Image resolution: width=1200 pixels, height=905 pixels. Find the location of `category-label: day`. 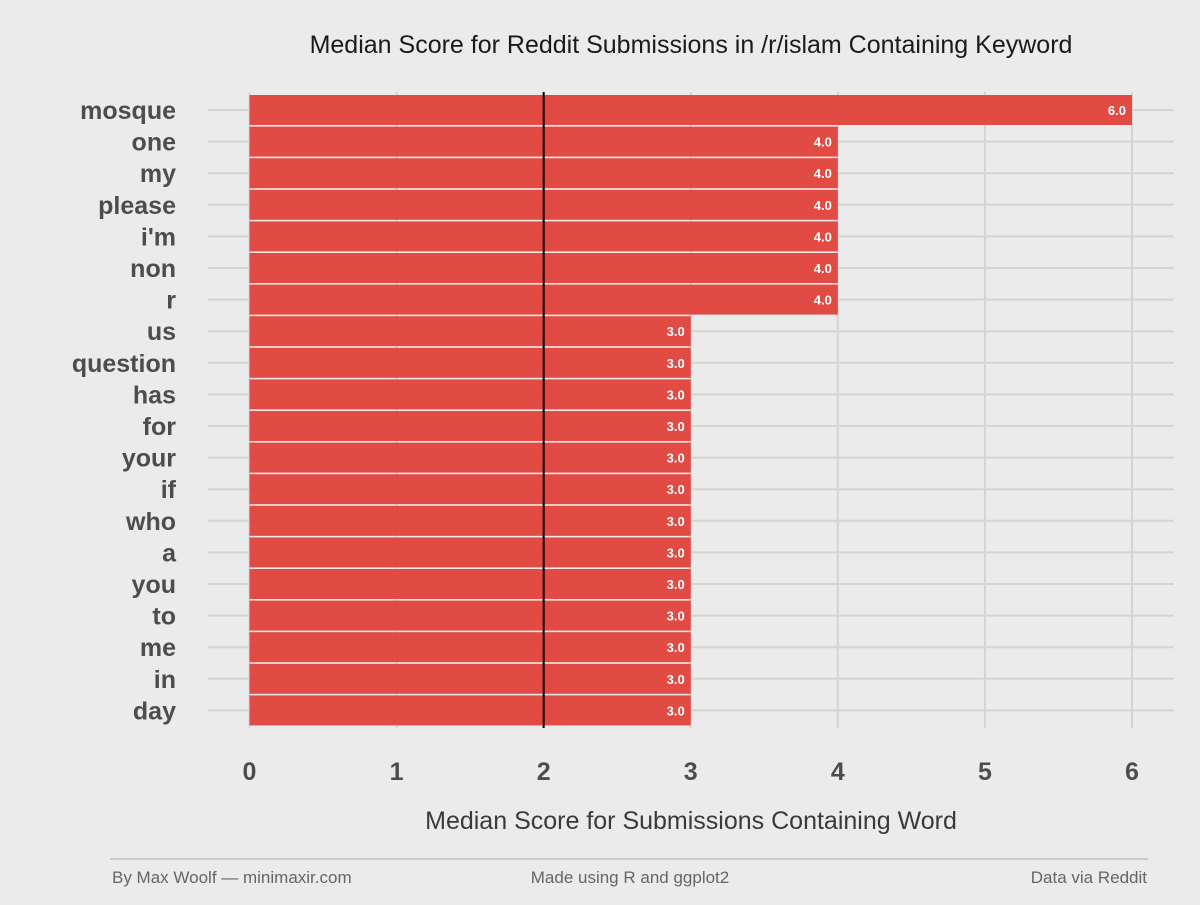

category-label: day is located at coordinates (154, 711).